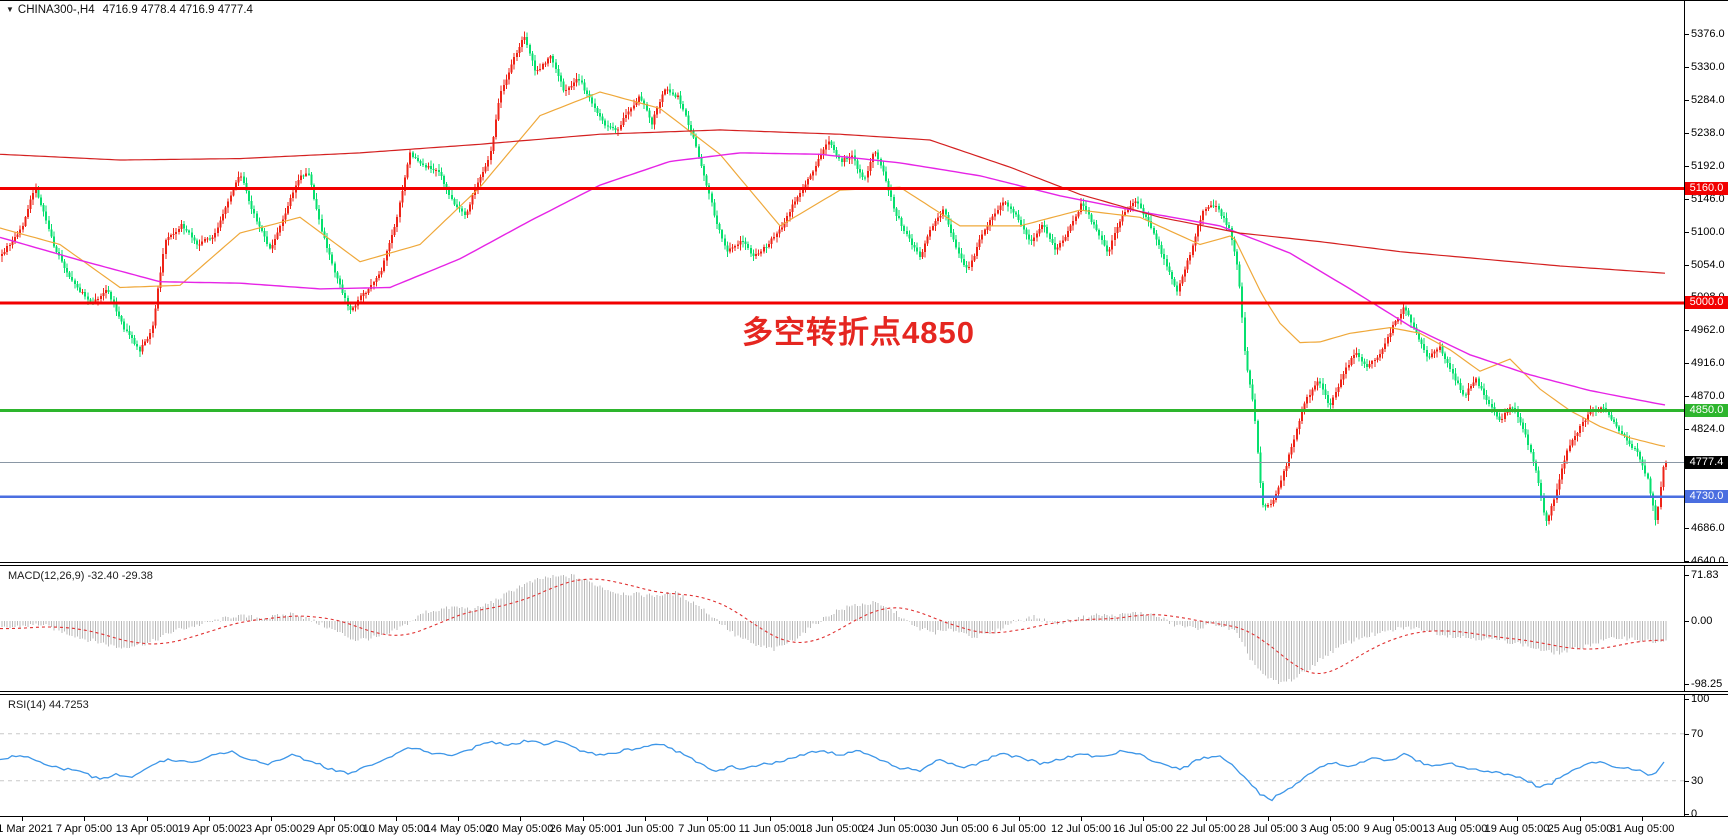  Describe the element at coordinates (864, 564) in the screenshot. I see `panel-separator-macd` at that location.